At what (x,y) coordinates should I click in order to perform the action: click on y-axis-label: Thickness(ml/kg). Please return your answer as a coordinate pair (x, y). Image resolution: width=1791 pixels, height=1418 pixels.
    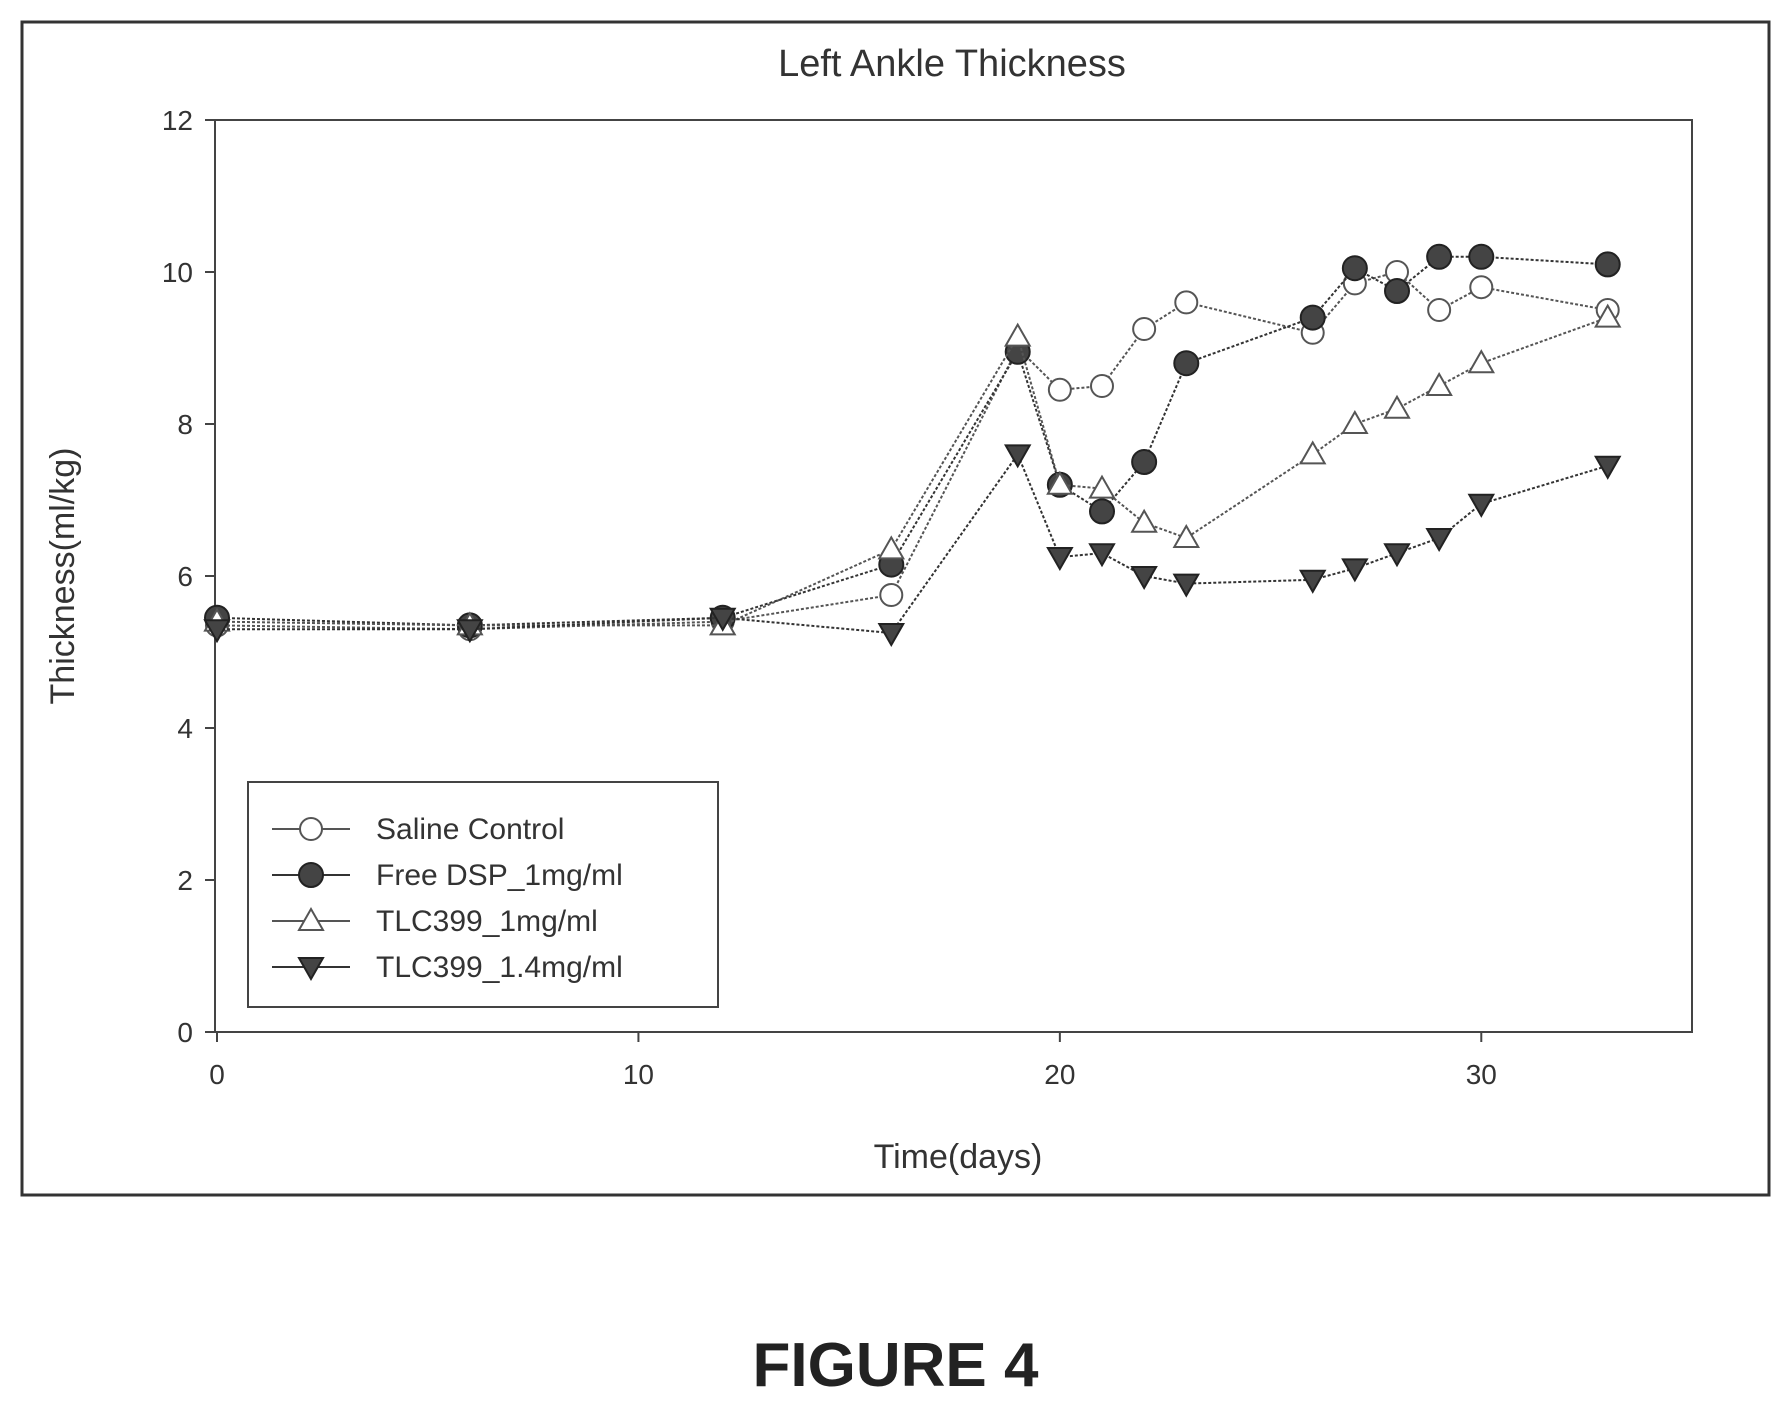
    Looking at the image, I should click on (63, 576).